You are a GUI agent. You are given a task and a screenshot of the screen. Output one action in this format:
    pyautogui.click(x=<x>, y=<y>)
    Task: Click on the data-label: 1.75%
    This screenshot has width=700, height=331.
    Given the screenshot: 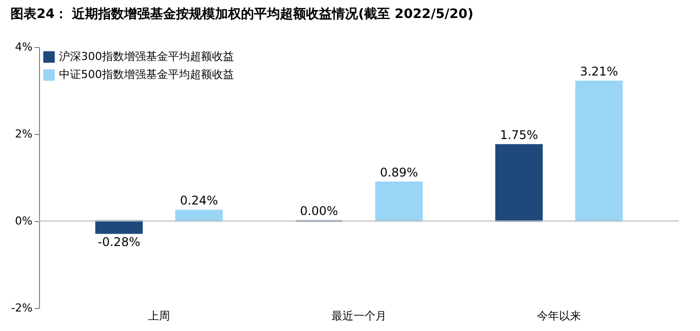 What is the action you would take?
    pyautogui.click(x=519, y=135)
    